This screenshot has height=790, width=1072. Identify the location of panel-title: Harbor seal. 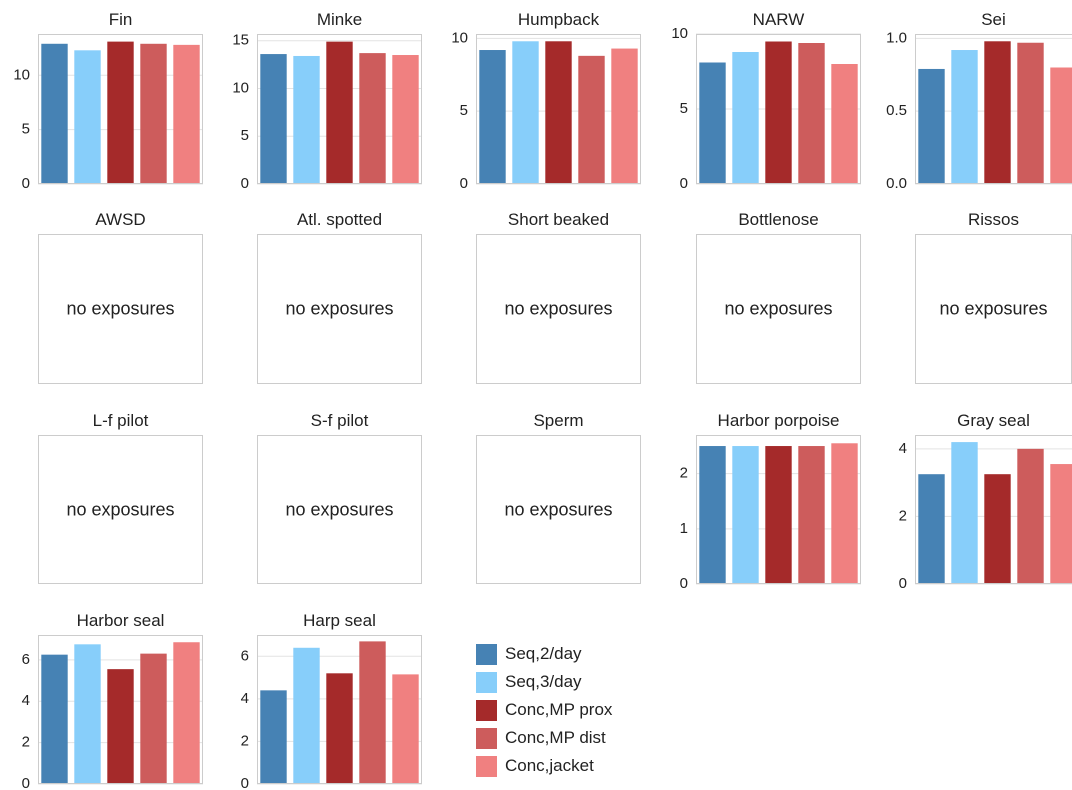
(120, 620).